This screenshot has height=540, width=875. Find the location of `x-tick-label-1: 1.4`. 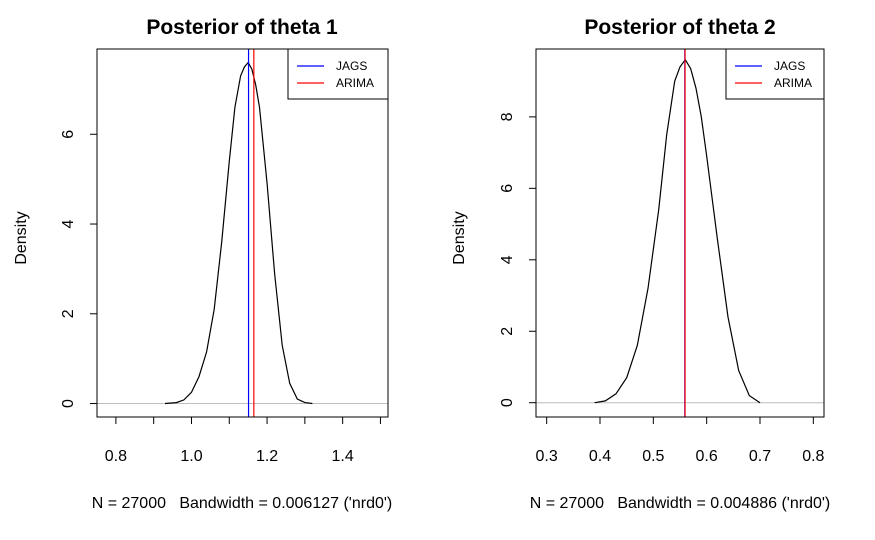

x-tick-label-1: 1.4 is located at coordinates (343, 456).